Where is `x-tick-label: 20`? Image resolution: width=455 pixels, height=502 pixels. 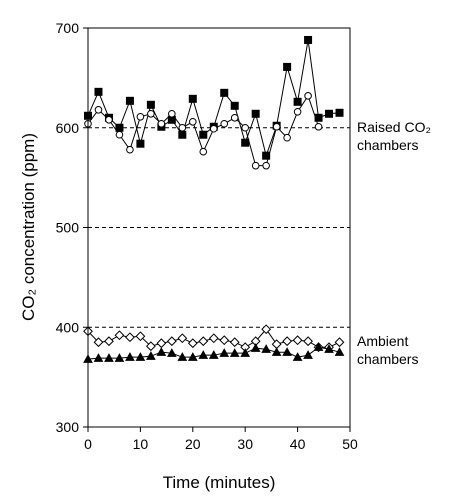
x-tick-label: 20 is located at coordinates (193, 444).